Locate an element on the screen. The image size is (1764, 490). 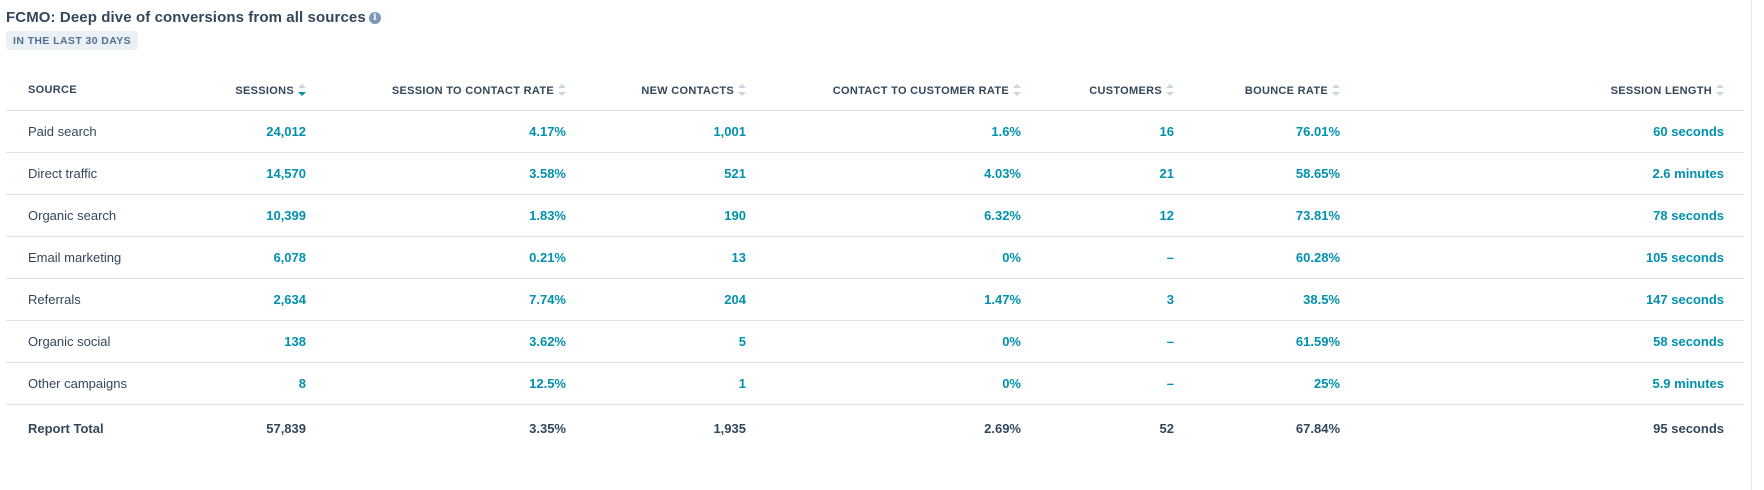
cell-session-length: 60 seconds is located at coordinates (1552, 131).